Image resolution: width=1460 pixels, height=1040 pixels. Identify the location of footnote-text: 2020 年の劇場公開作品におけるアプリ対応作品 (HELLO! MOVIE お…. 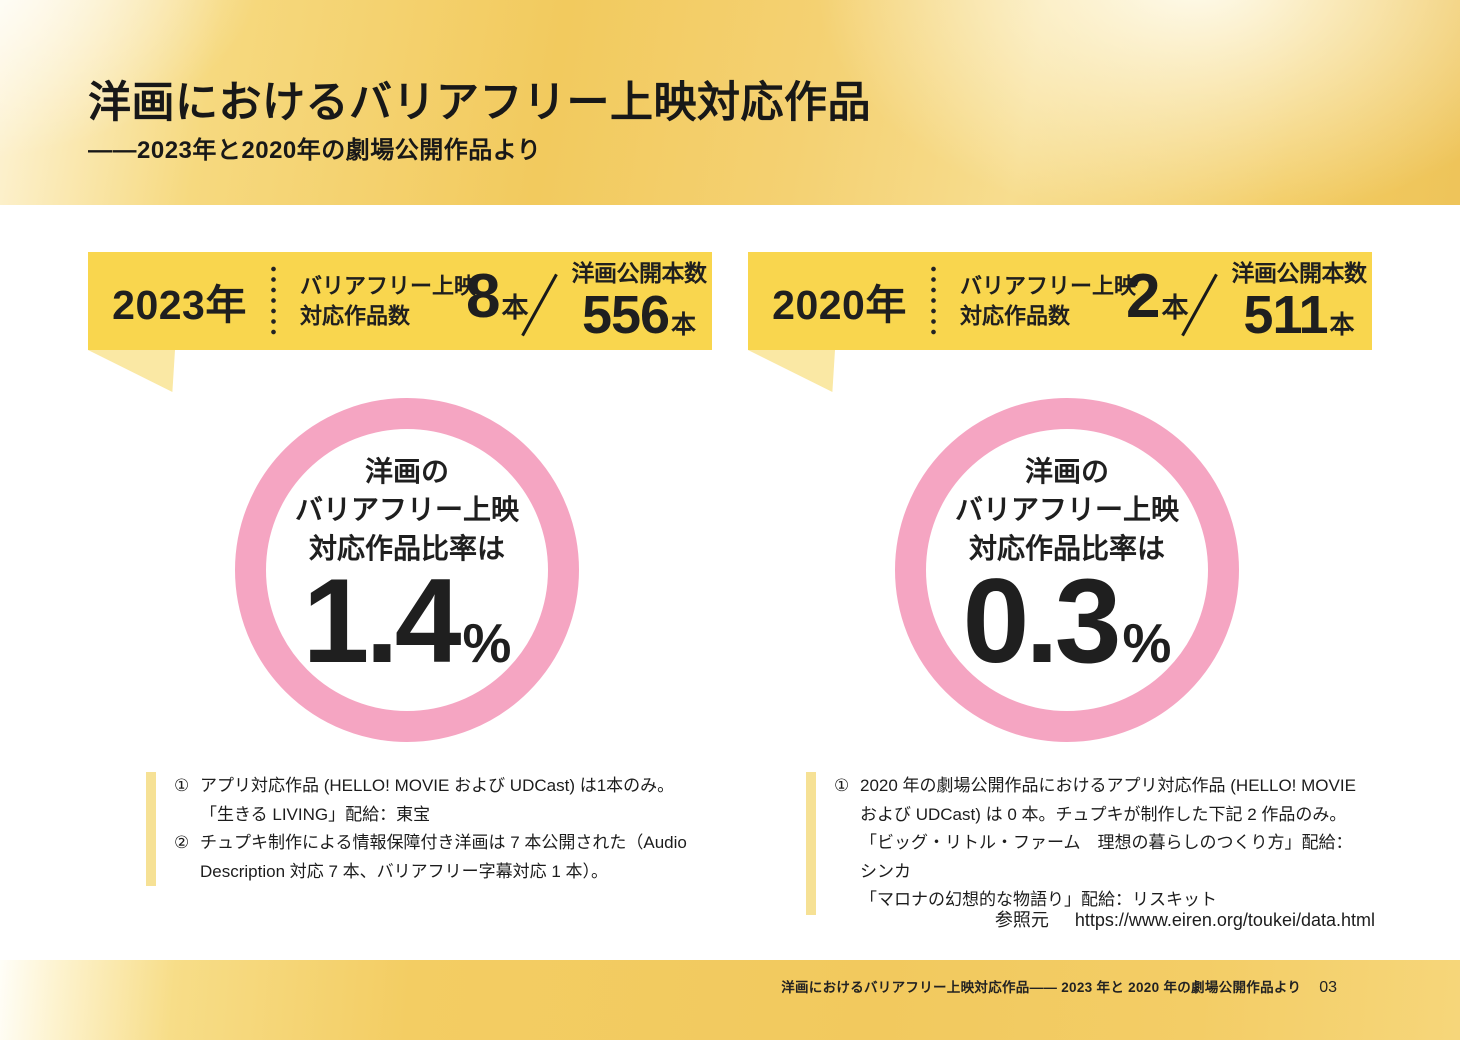
(1108, 843).